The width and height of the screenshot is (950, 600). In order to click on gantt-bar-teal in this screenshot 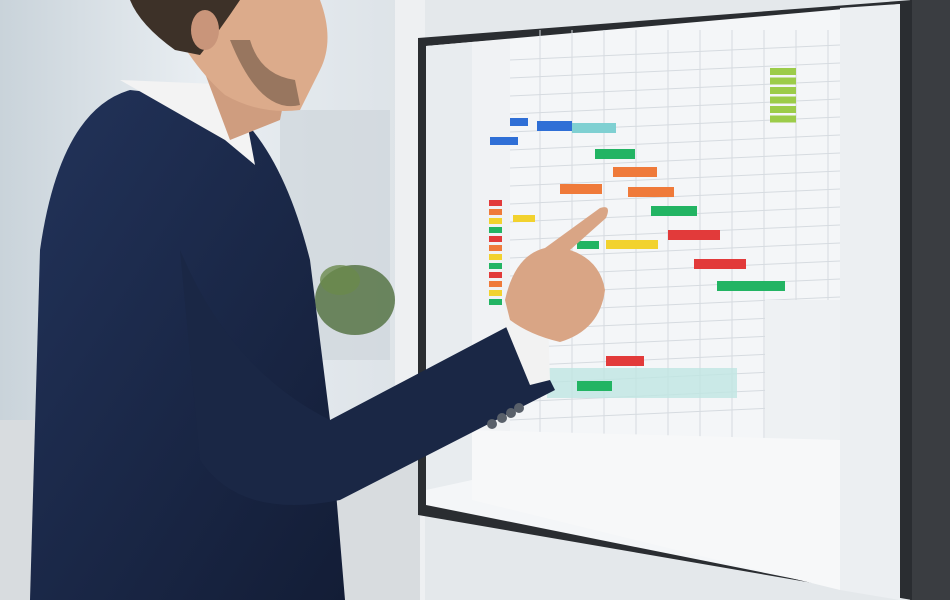, I will do `click(594, 128)`.